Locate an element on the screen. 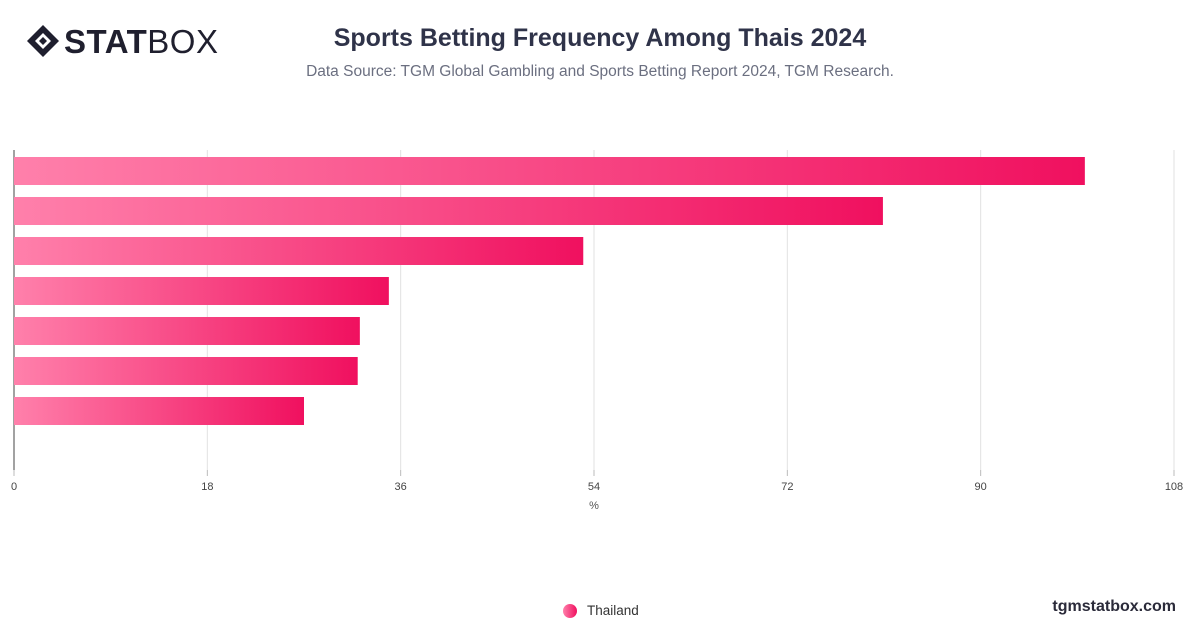  x-axis-label: % is located at coordinates (594, 506).